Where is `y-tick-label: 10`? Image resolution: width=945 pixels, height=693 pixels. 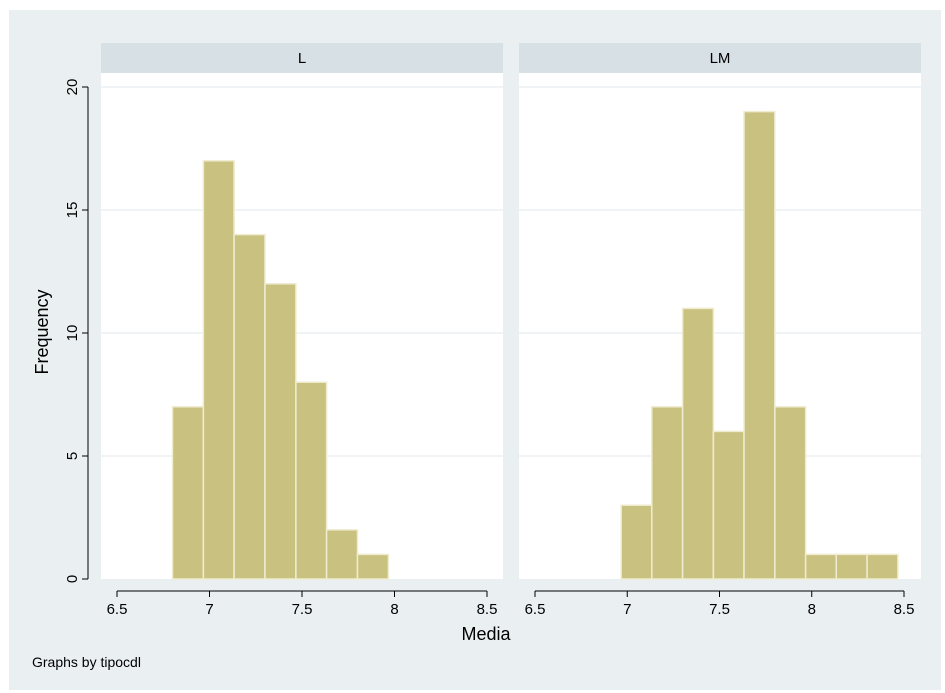
y-tick-label: 10 is located at coordinates (72, 333).